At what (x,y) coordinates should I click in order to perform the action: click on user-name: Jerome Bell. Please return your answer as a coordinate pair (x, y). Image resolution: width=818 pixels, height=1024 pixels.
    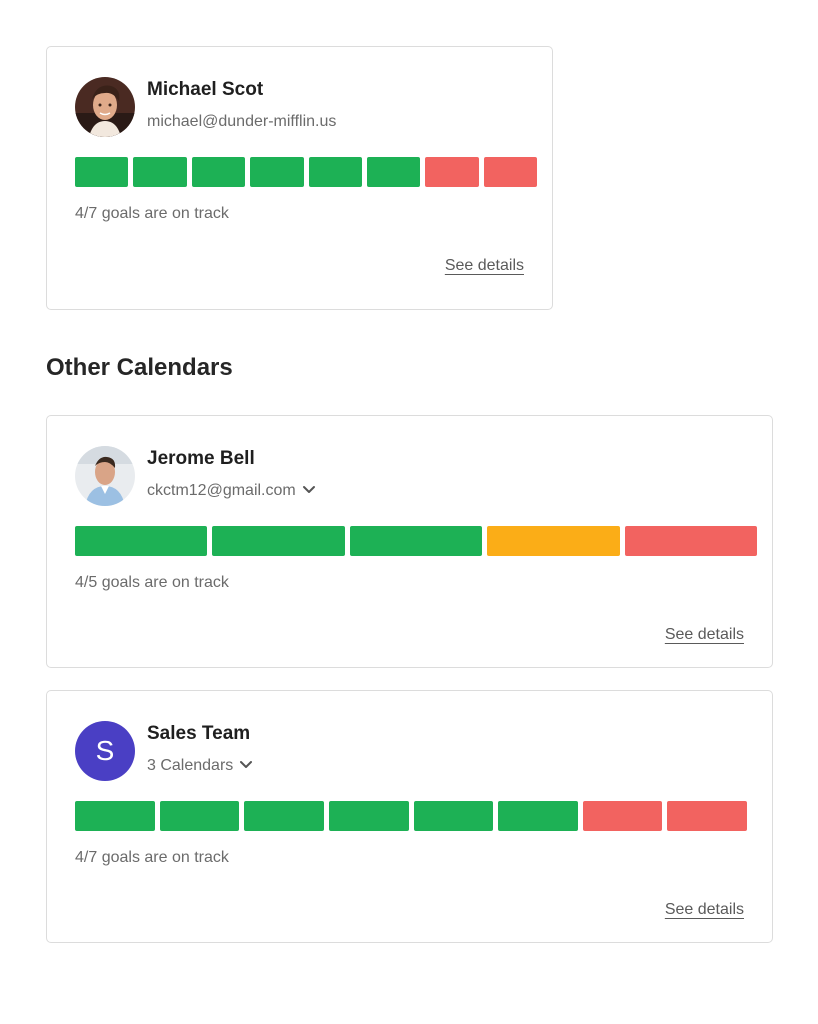
    Looking at the image, I should click on (201, 458).